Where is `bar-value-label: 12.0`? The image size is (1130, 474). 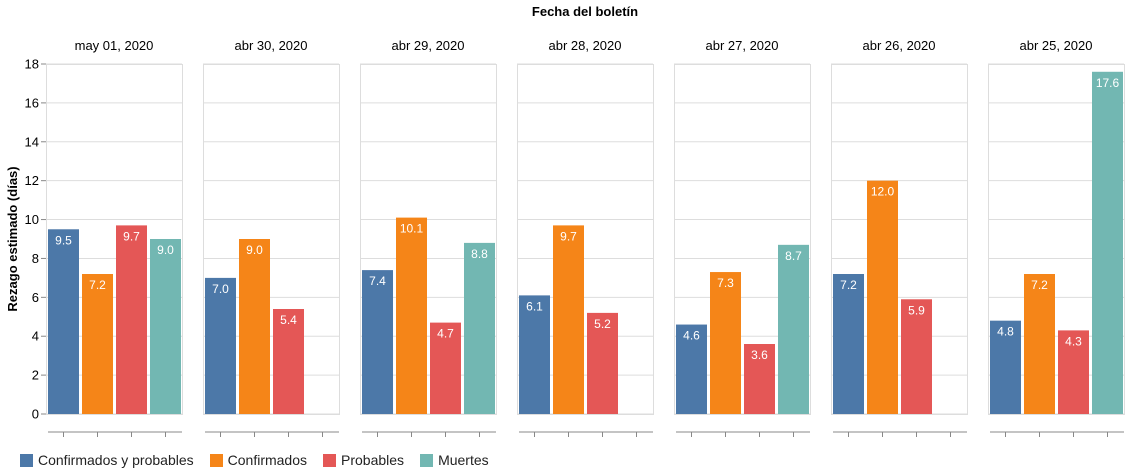
bar-value-label: 12.0 is located at coordinates (883, 192).